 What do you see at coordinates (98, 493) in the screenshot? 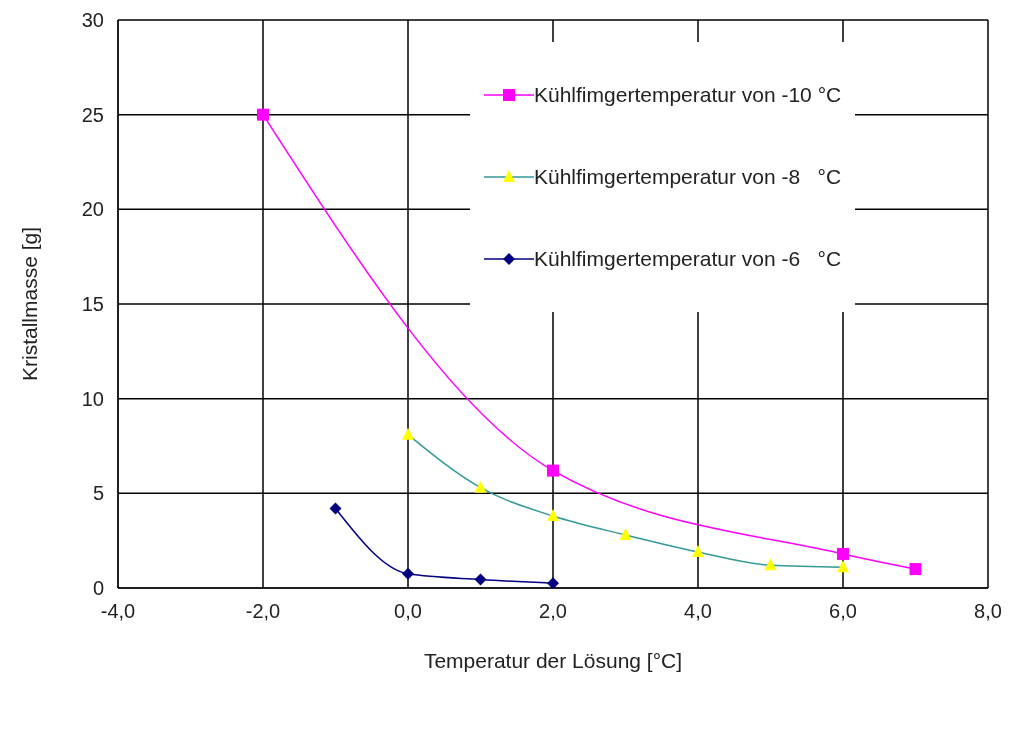
I see `y-tick-label: 5` at bounding box center [98, 493].